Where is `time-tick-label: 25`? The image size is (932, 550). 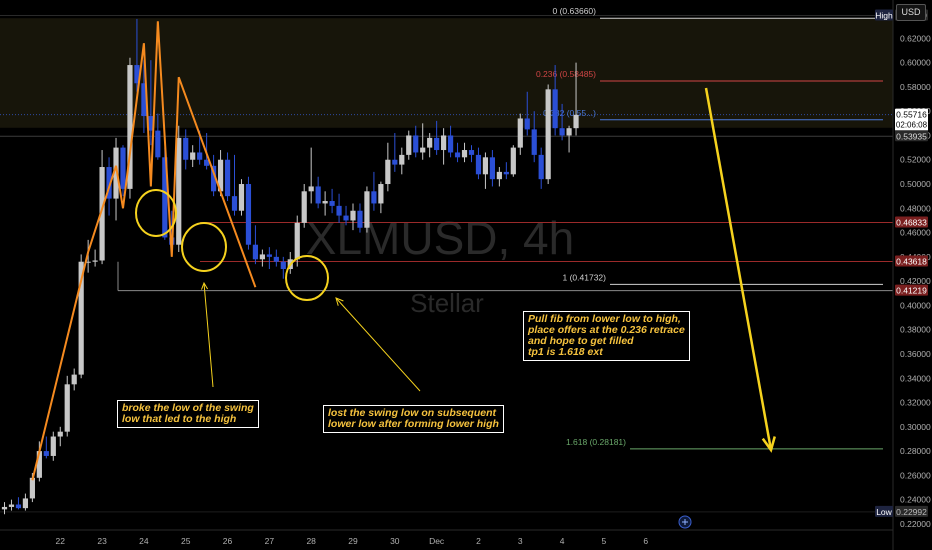
time-tick-label: 25 is located at coordinates (186, 541).